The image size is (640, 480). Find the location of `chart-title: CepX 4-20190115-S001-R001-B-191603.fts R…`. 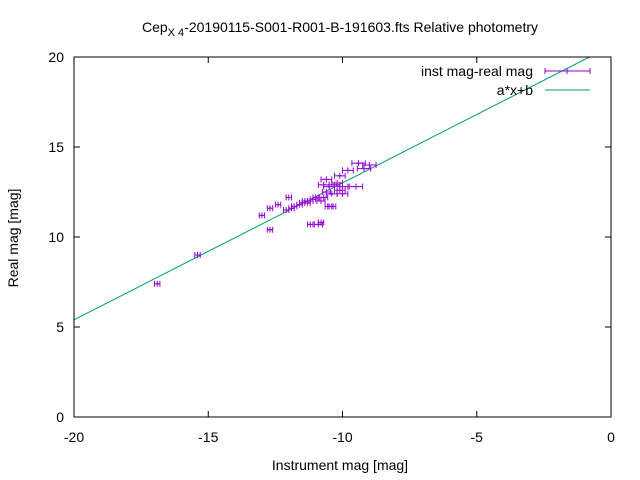

chart-title: CepX 4-20190115-S001-R001-B-191603.fts R… is located at coordinates (340, 29).